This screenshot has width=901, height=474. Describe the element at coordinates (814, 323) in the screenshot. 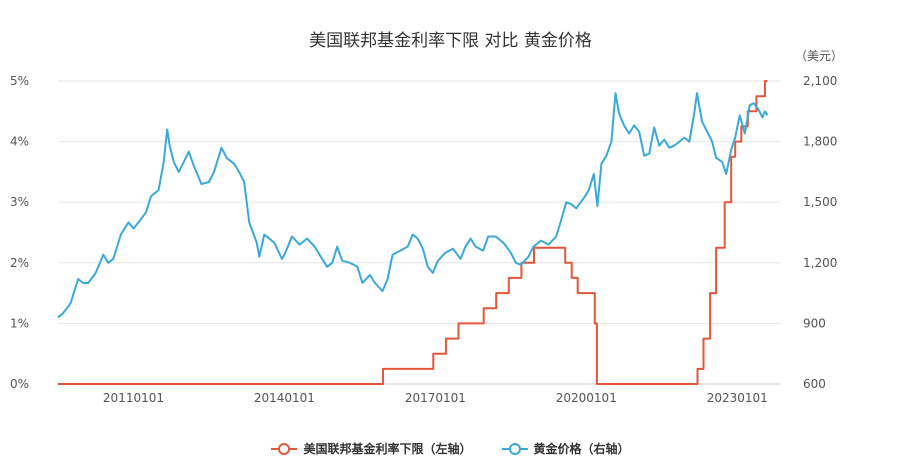

I see `y-right-tick-label: 900` at that location.